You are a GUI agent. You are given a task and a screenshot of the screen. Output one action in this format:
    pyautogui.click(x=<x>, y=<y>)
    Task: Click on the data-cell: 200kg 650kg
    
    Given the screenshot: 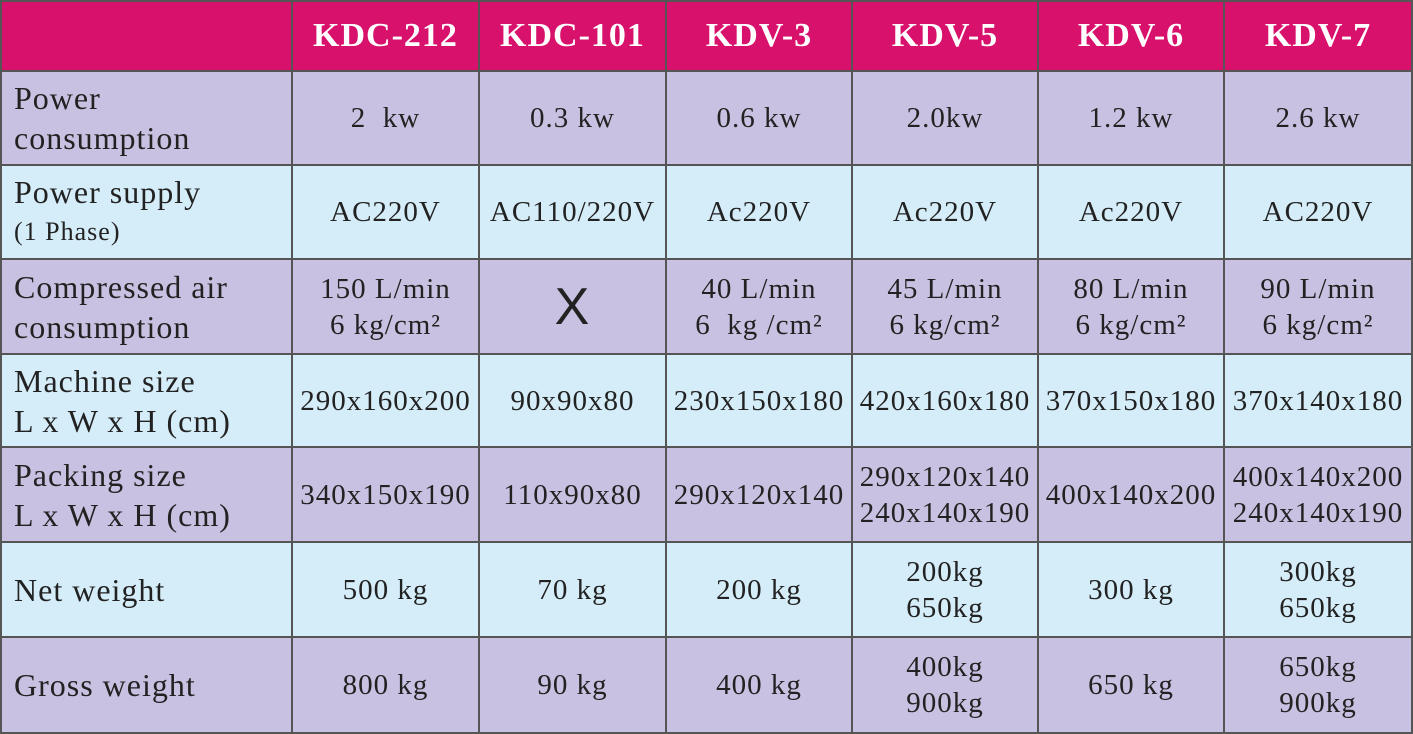 What is the action you would take?
    pyautogui.click(x=946, y=590)
    